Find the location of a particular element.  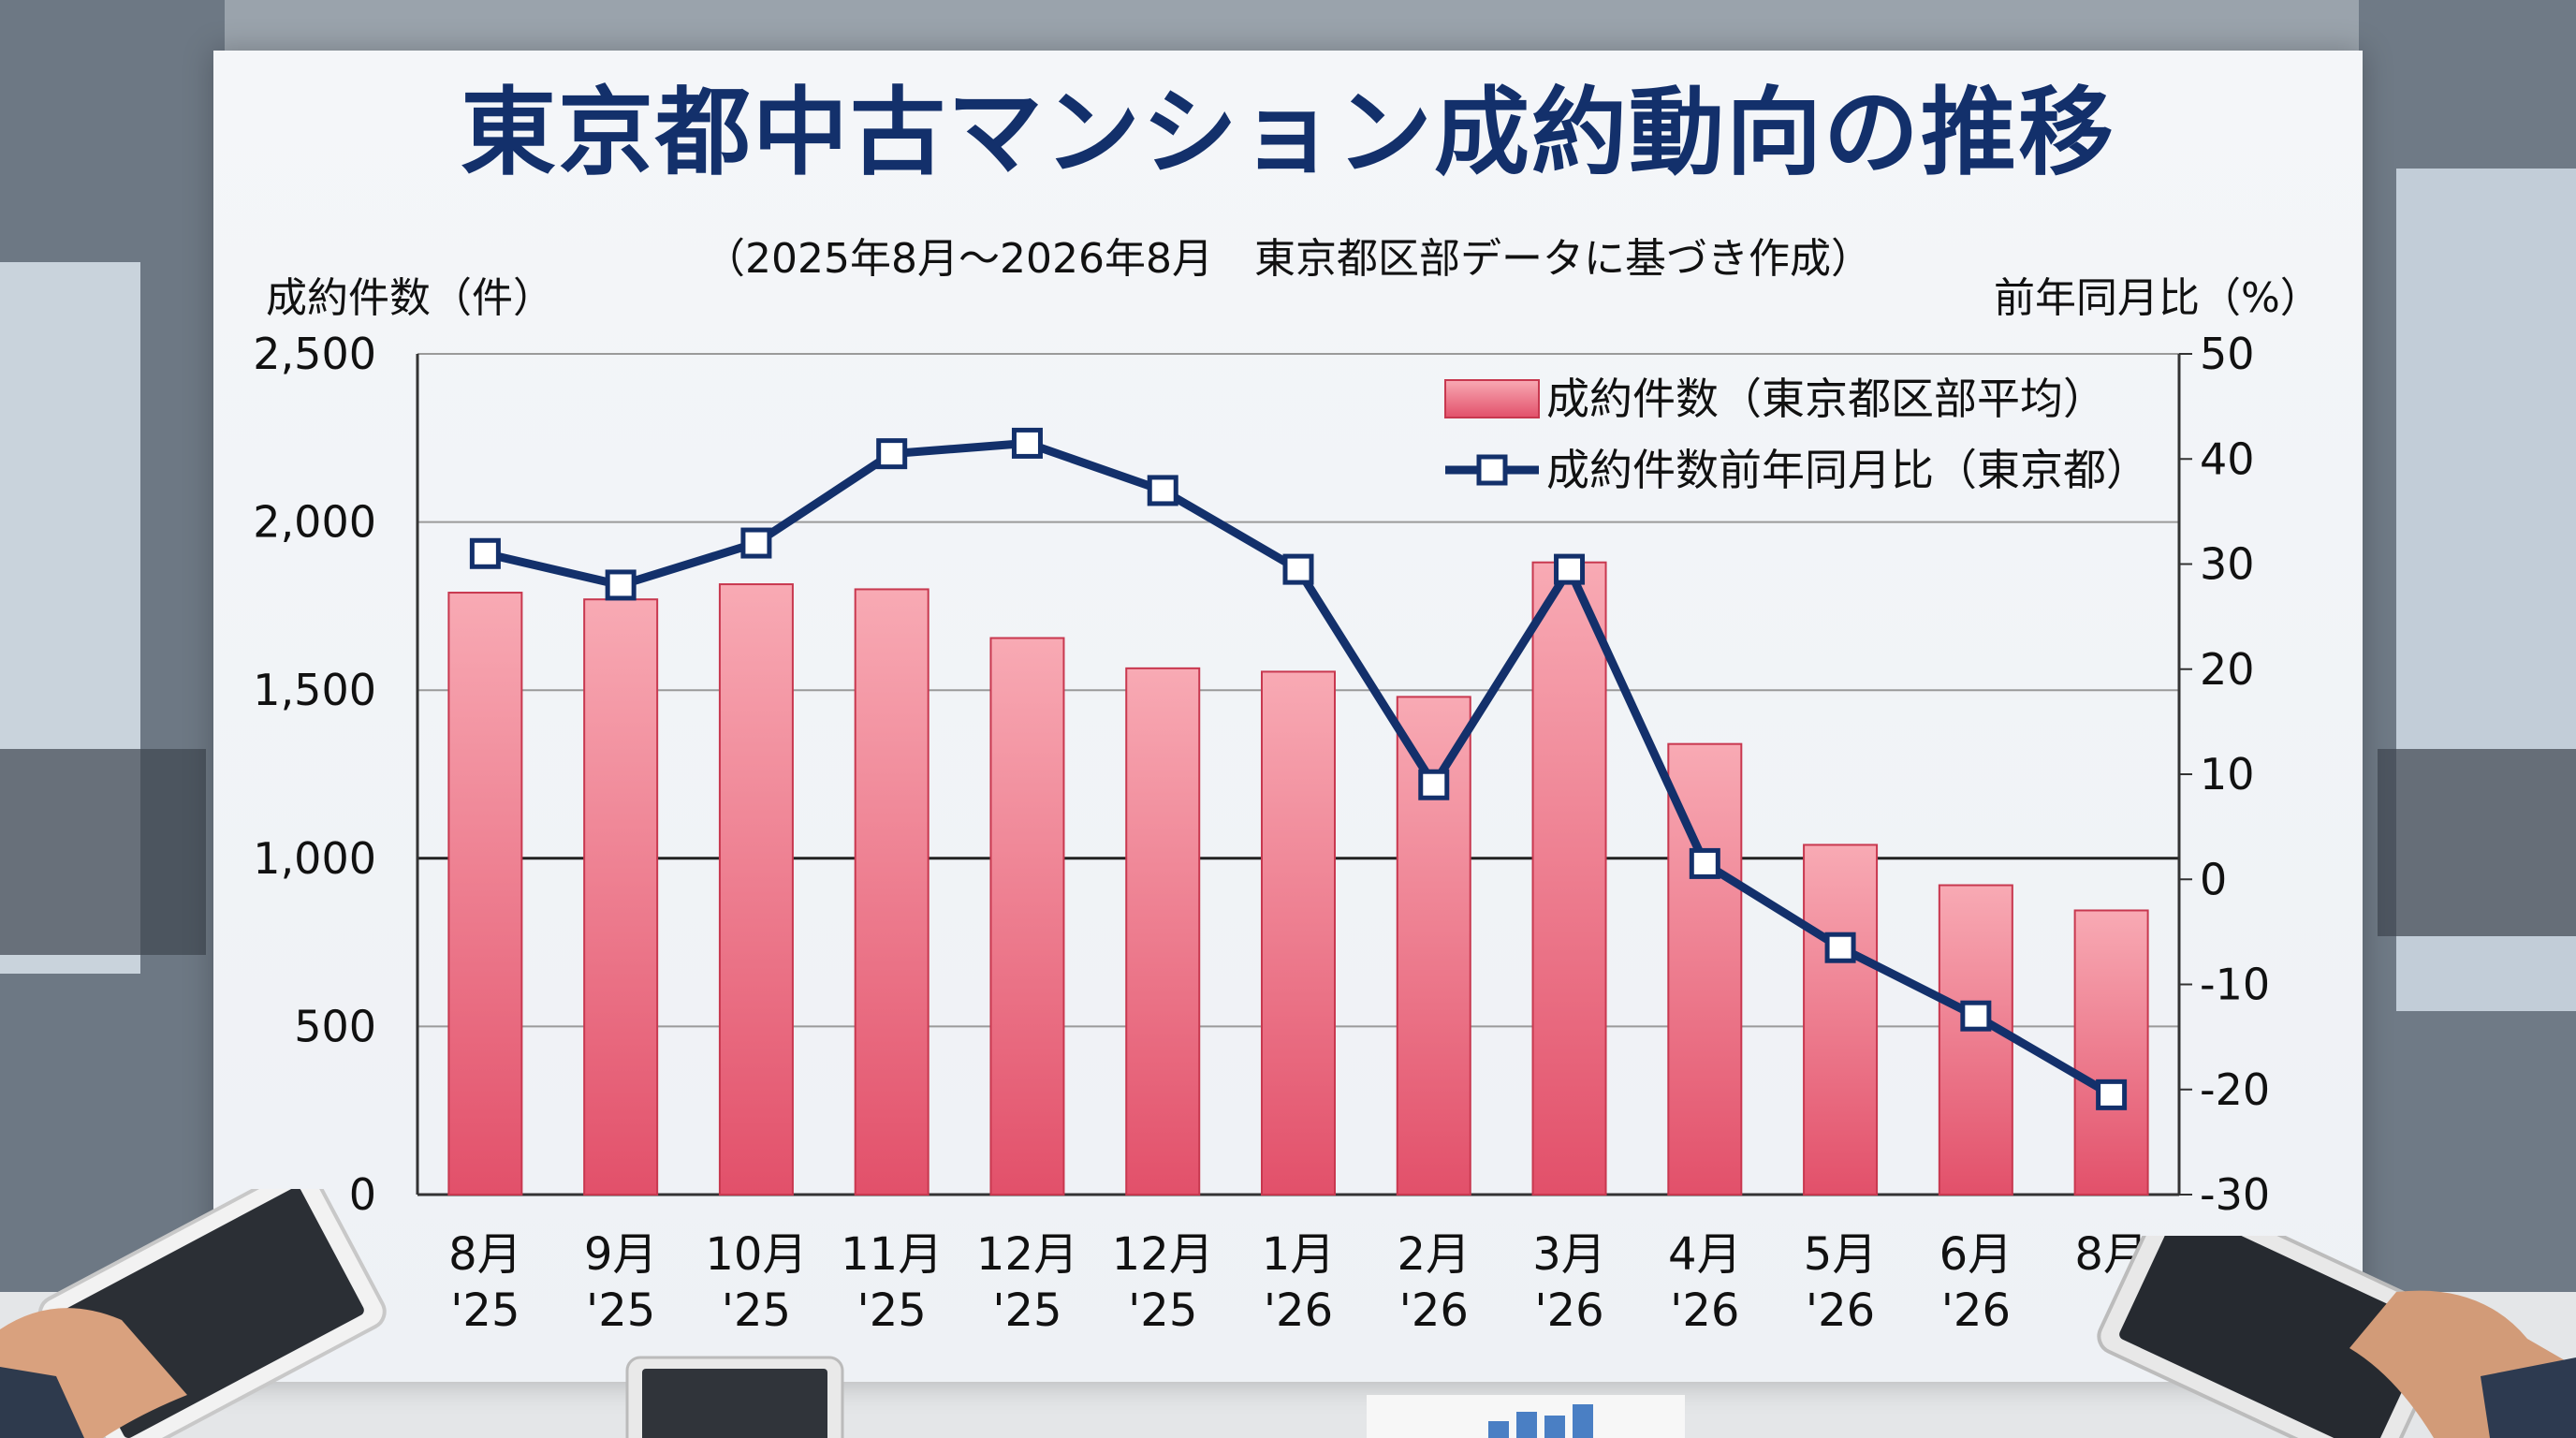

y-tick-label-right: 40 is located at coordinates (2227, 458).